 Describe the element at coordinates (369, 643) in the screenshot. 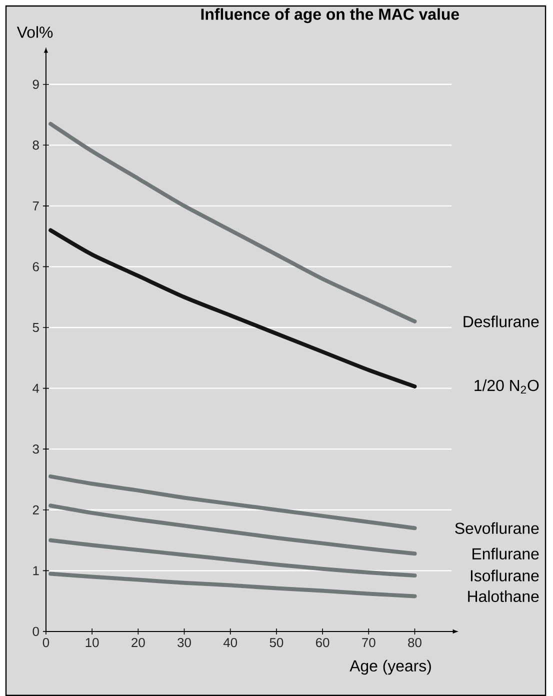

I see `x-tick-label: 70` at that location.